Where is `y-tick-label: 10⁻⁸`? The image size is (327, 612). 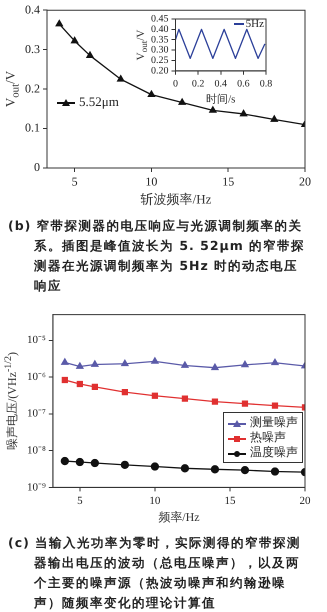 y-tick-label: 10⁻⁸ is located at coordinates (36, 450).